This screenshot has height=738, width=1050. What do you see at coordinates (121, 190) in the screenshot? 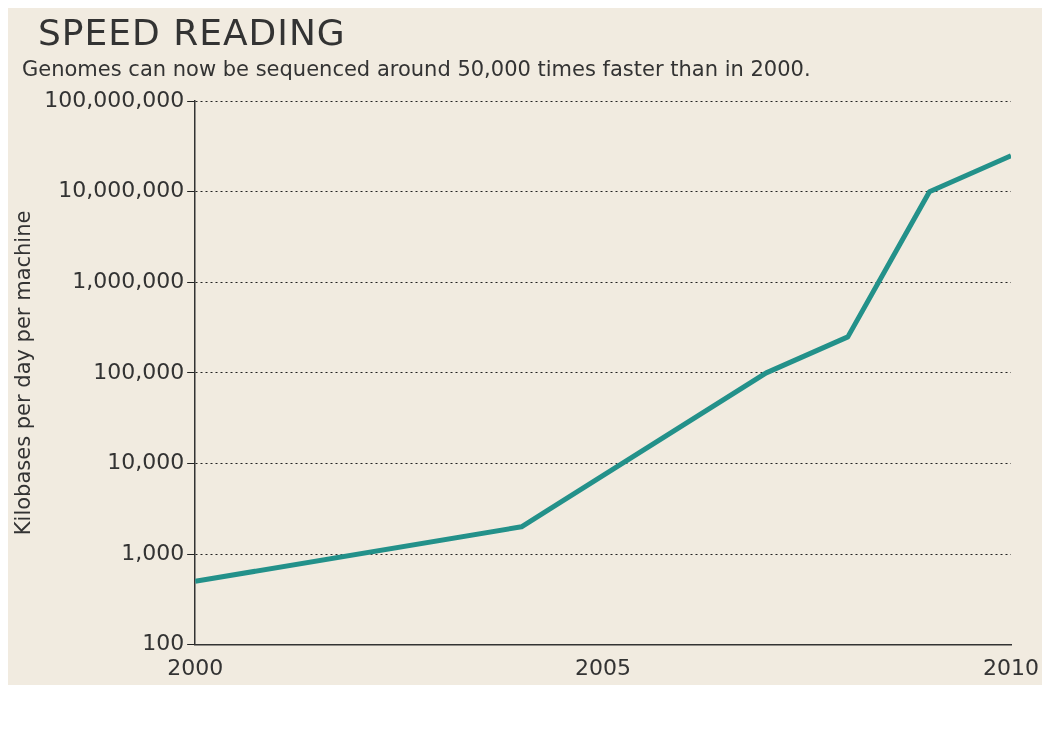
I see `y-tick-label: 10,000,000` at bounding box center [121, 190].